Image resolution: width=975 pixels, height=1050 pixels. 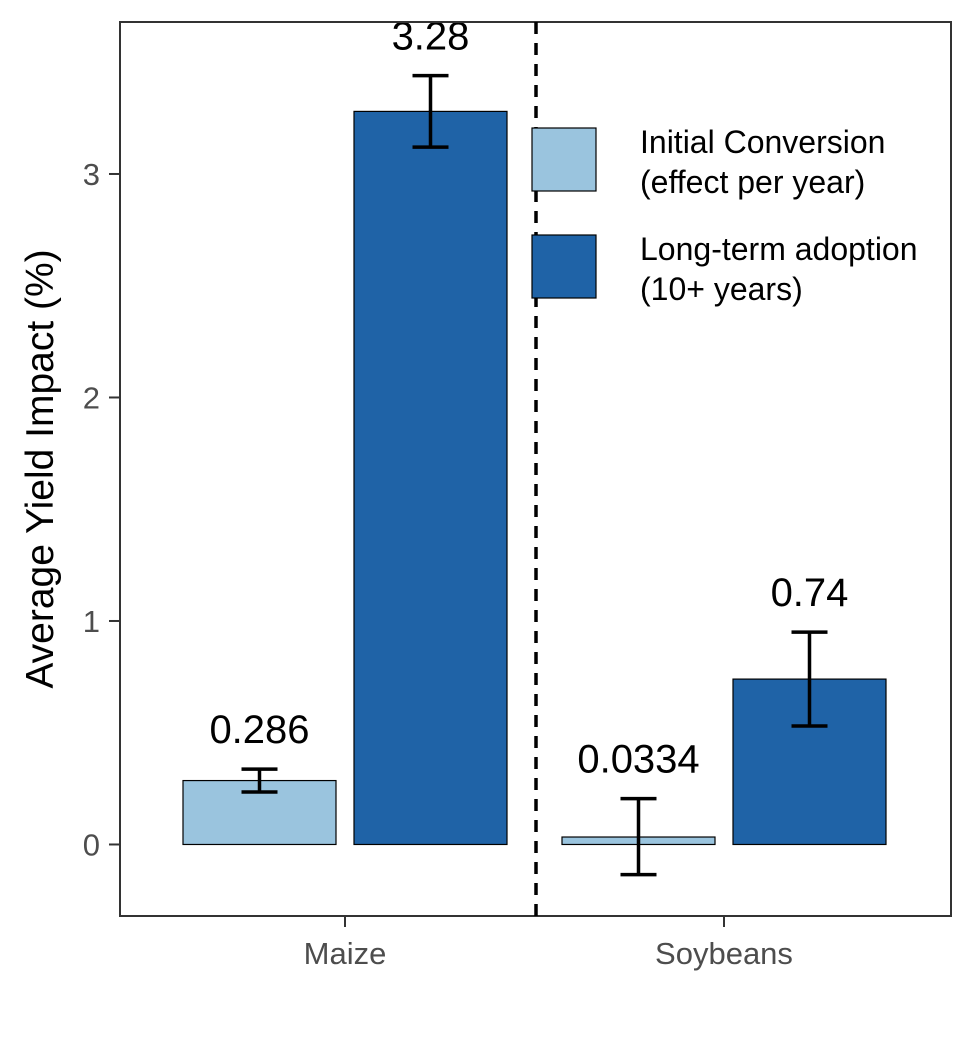 I want to click on data-label: 0.74, so click(x=810, y=593).